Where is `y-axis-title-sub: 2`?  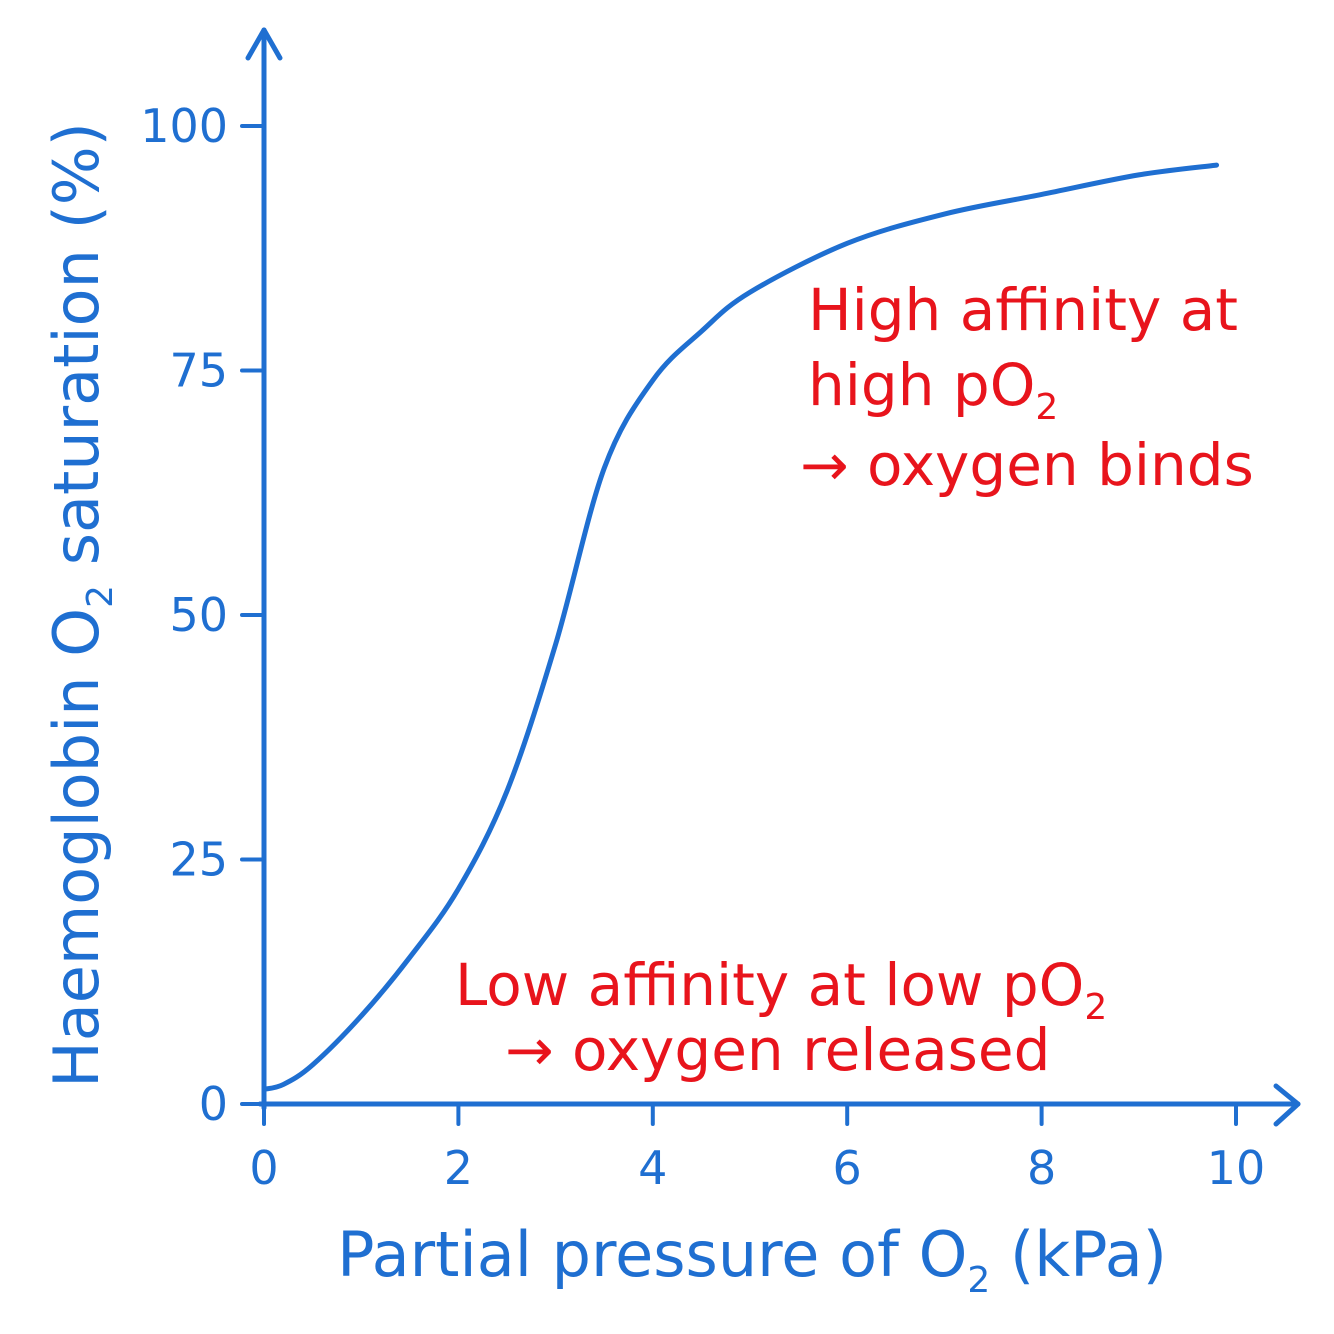
y-axis-title-sub: 2 is located at coordinates (100, 596).